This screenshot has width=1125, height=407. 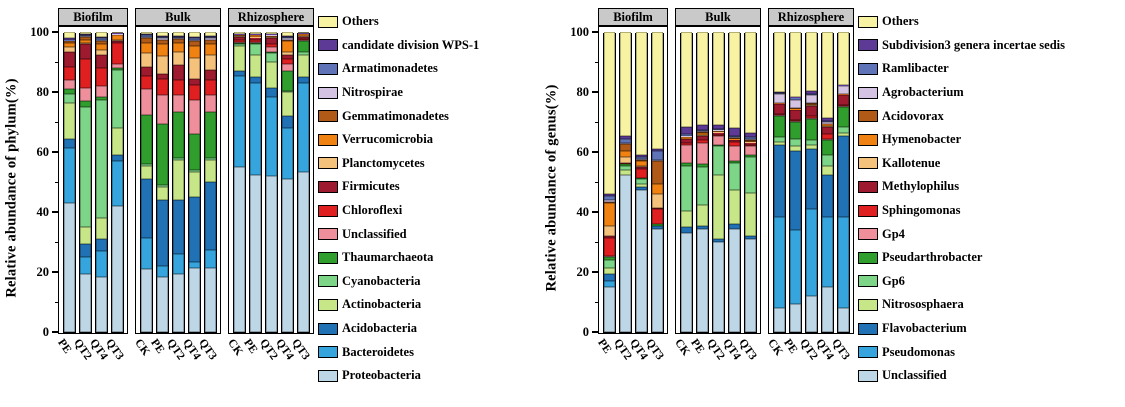 What do you see at coordinates (395, 115) in the screenshot?
I see `legend-label: Gemmatimonadetes` at bounding box center [395, 115].